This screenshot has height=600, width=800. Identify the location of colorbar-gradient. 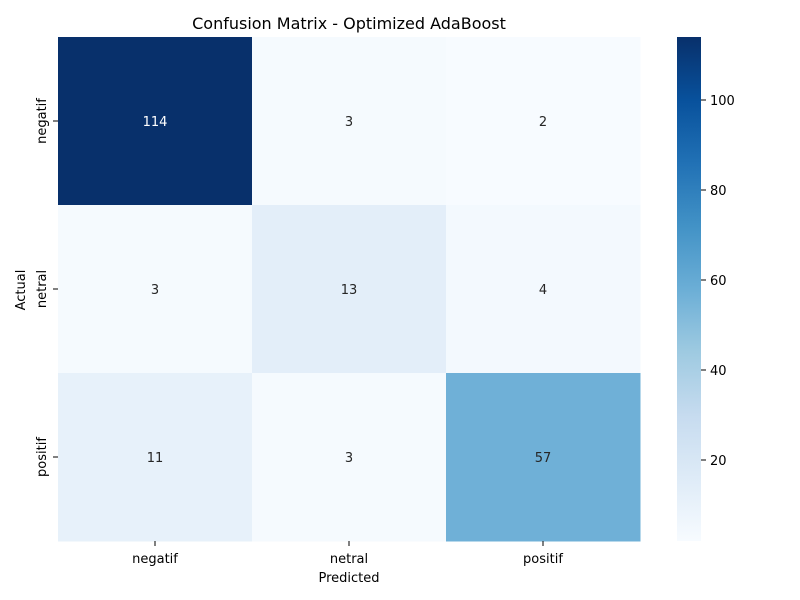
(689, 289).